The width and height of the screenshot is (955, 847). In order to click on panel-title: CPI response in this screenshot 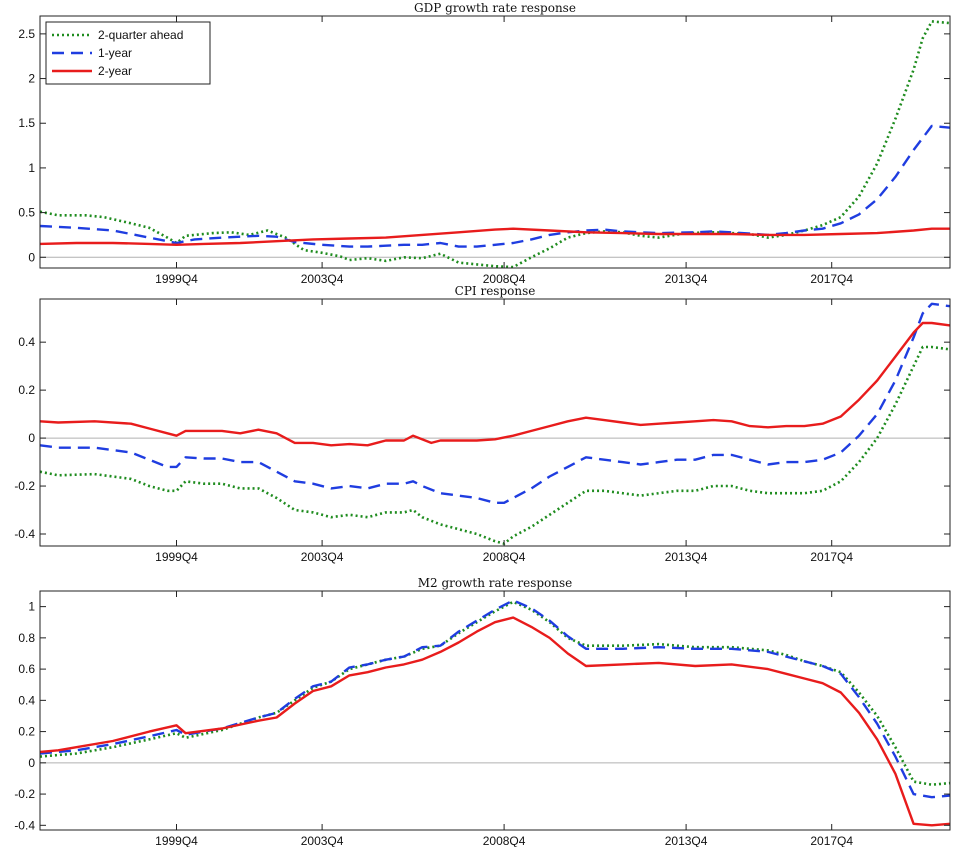, I will do `click(495, 291)`.